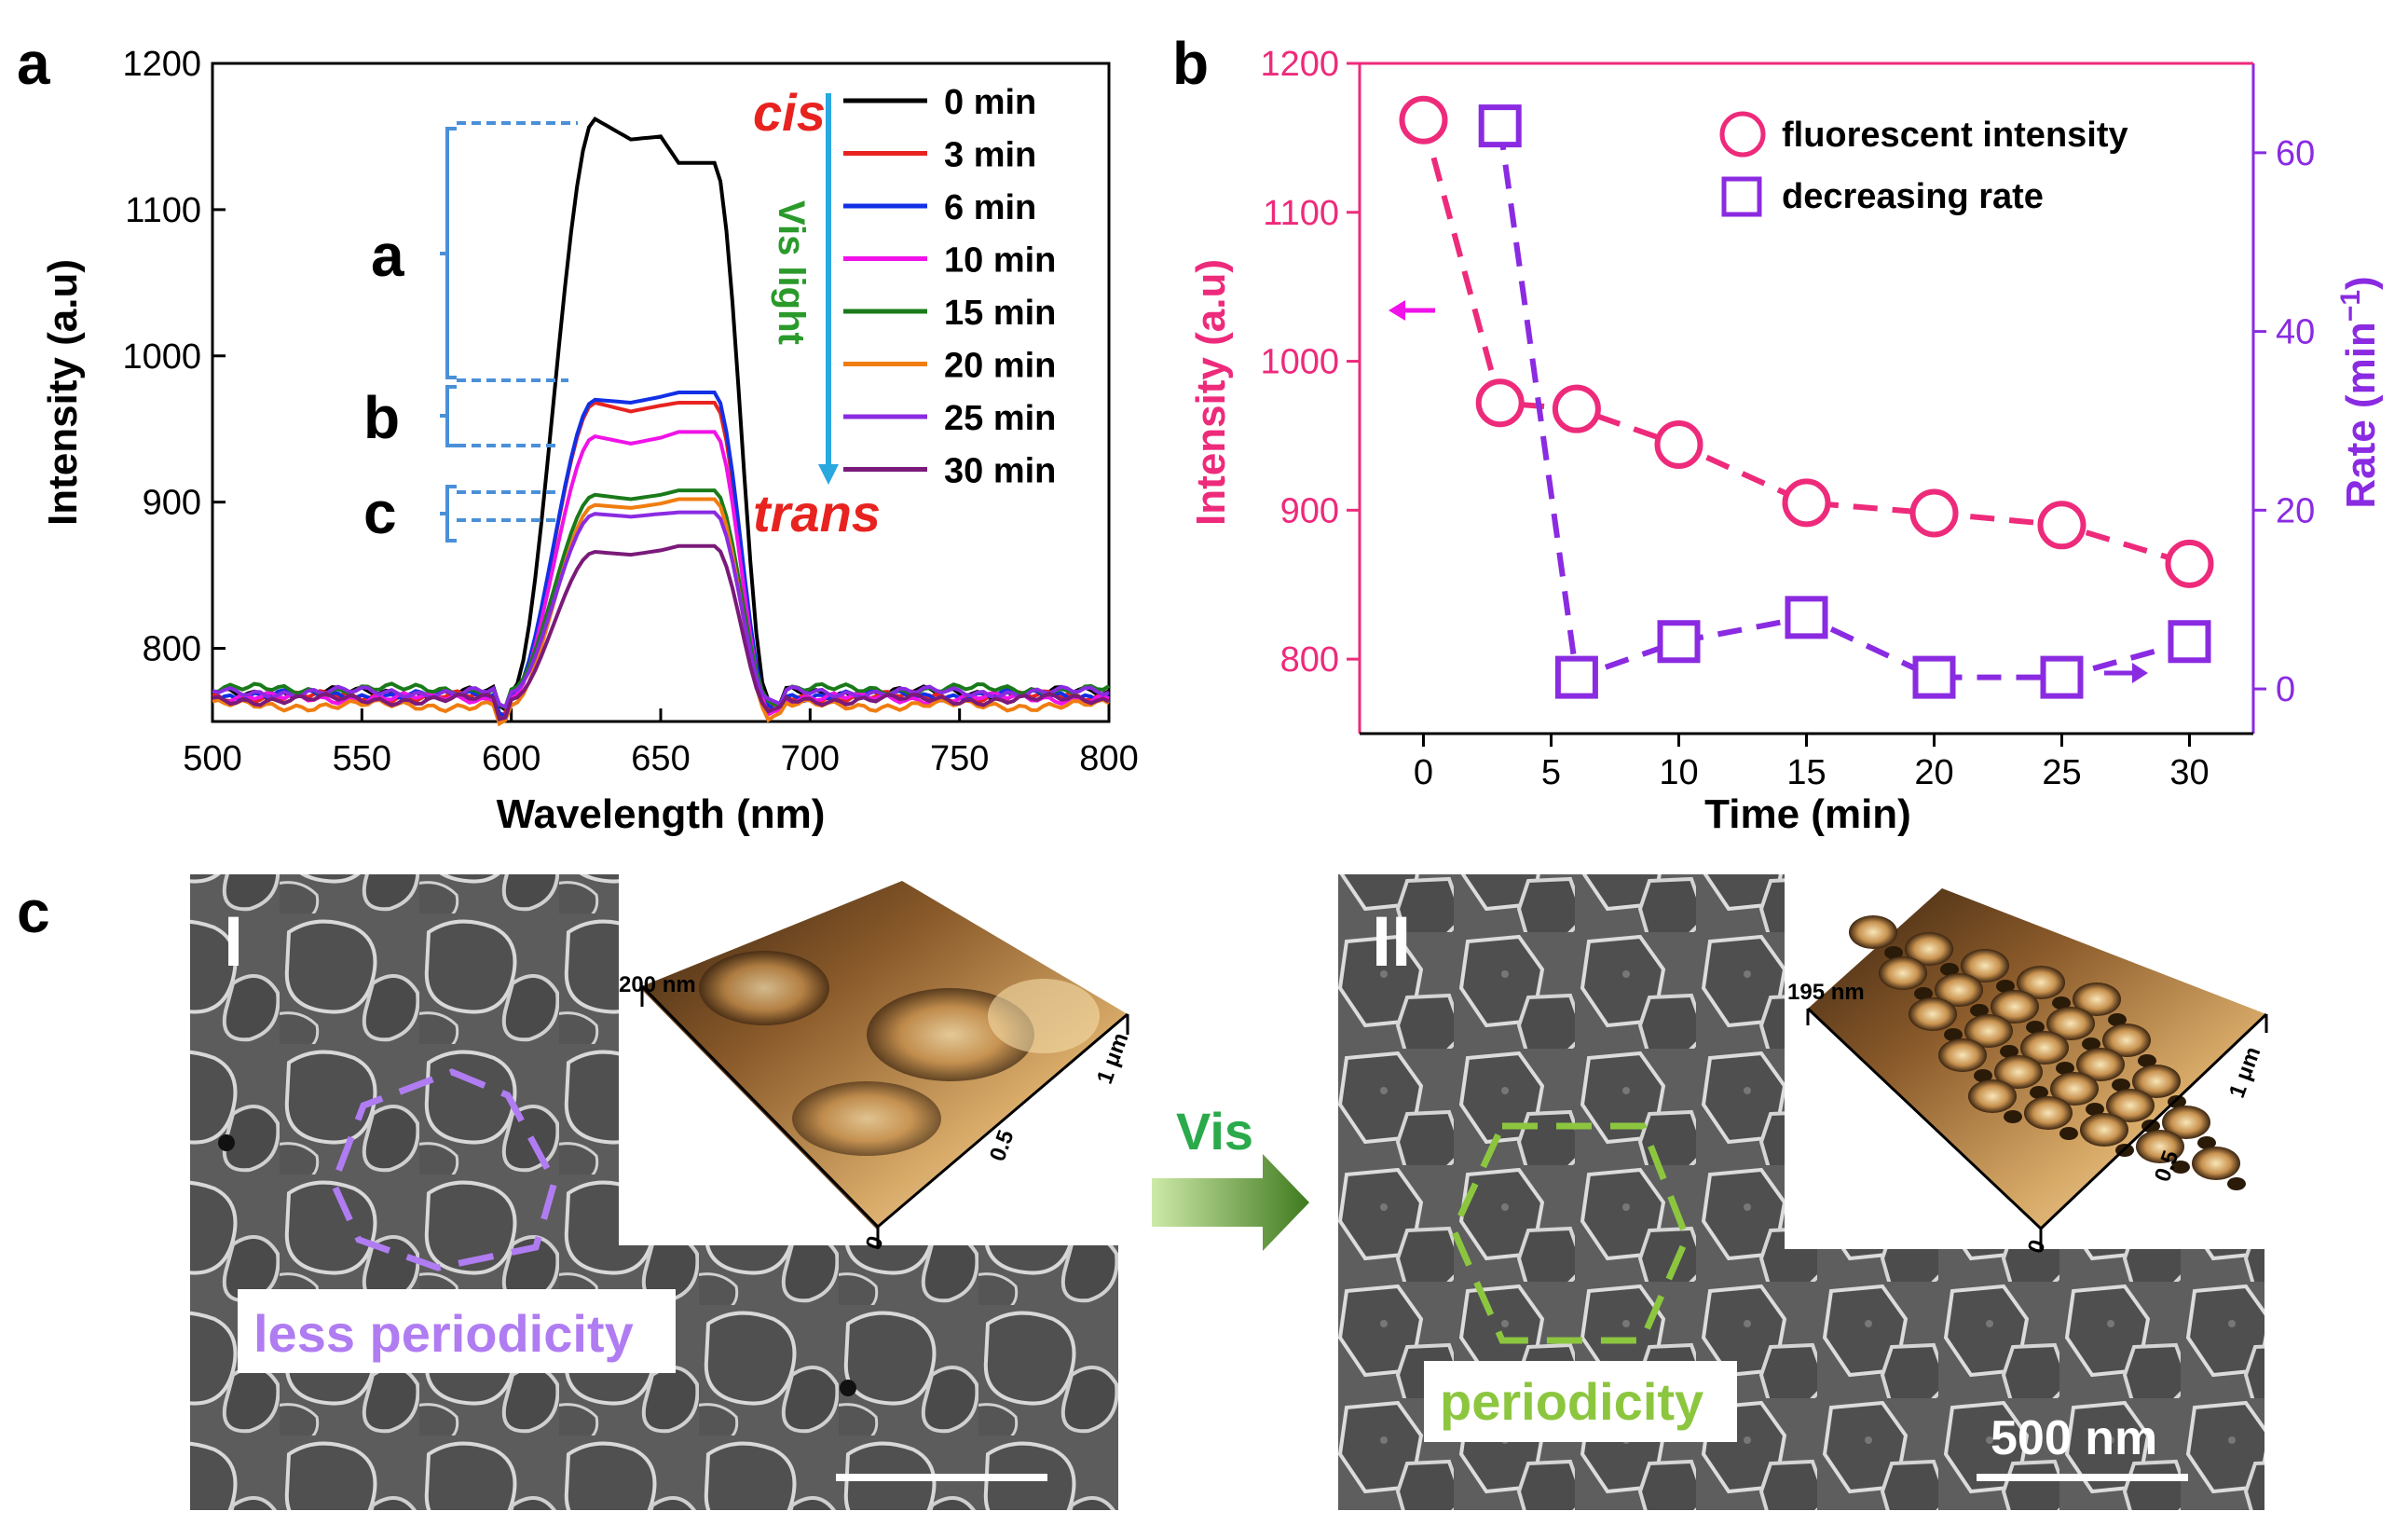  Describe the element at coordinates (511, 759) in the screenshot. I see `chart-a-xtick-label: 600` at that location.